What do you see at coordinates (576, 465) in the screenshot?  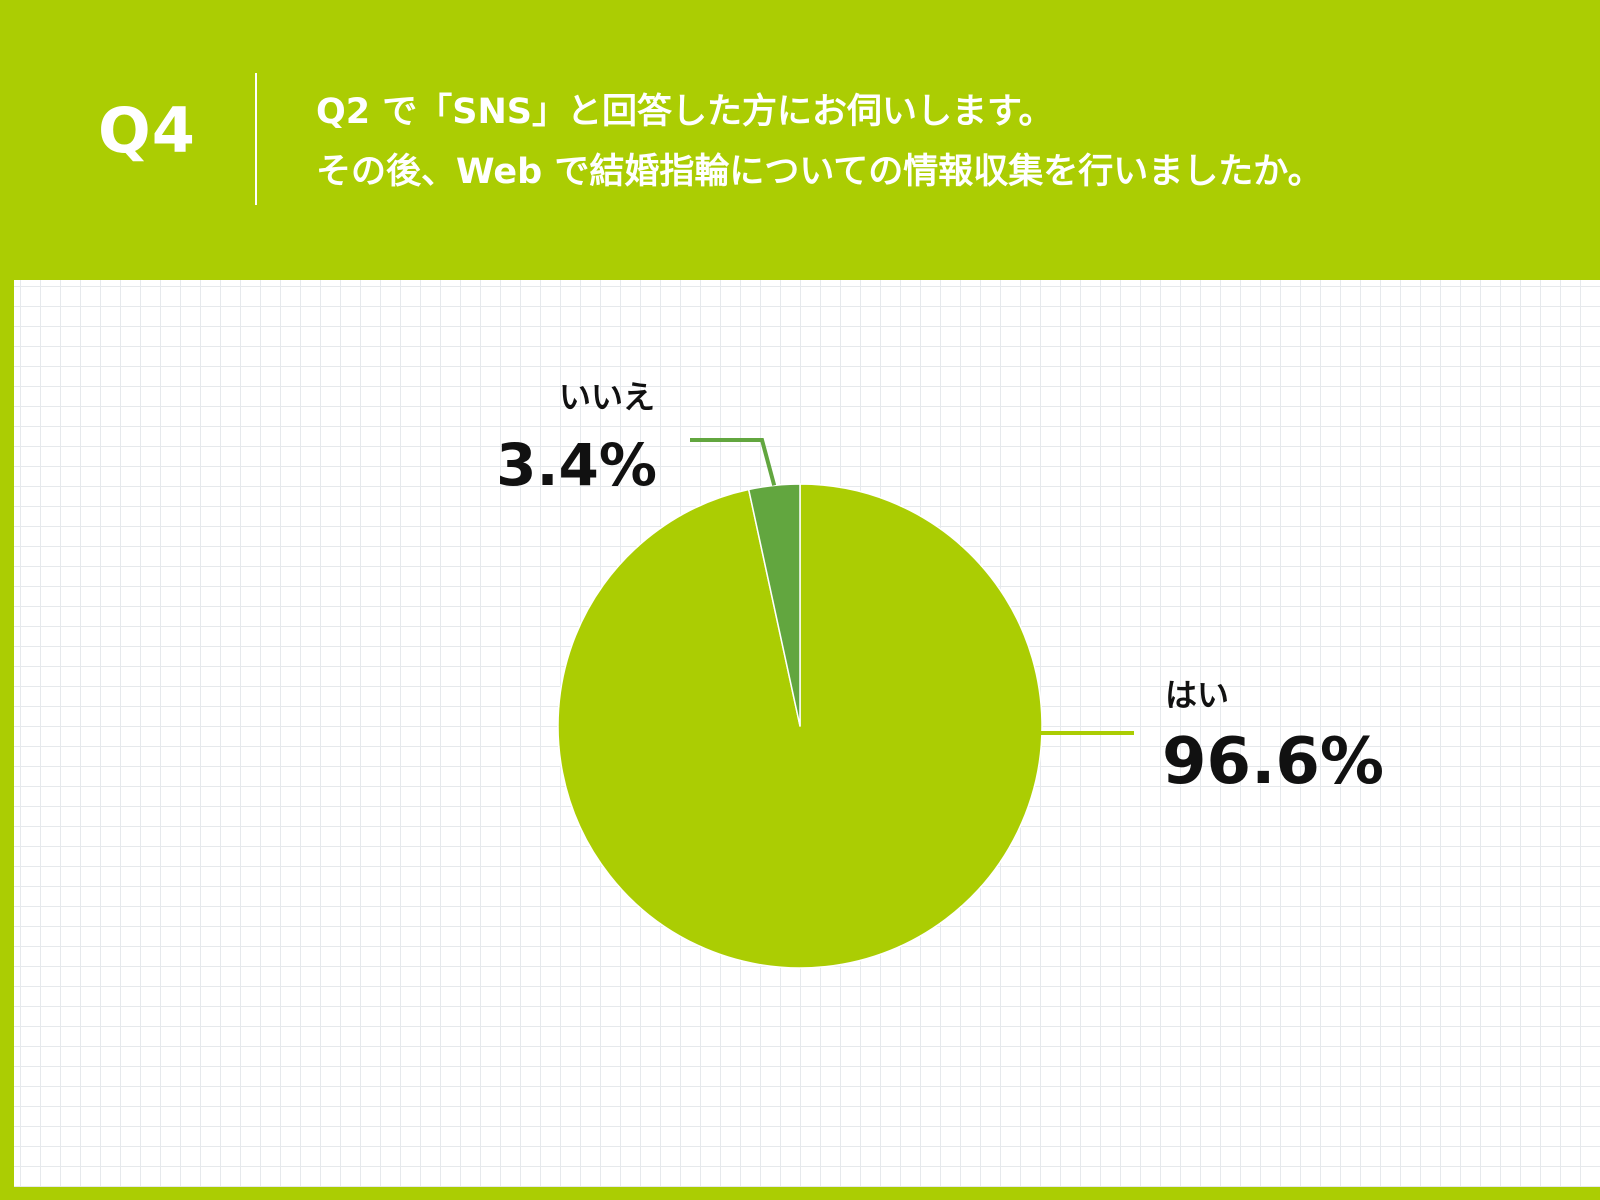 I see `label-no-value: 3.4%` at bounding box center [576, 465].